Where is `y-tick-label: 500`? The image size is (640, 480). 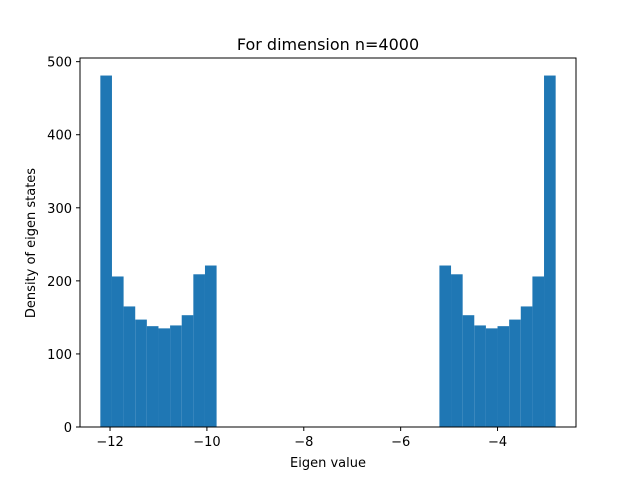 y-tick-label: 500 is located at coordinates (59, 63).